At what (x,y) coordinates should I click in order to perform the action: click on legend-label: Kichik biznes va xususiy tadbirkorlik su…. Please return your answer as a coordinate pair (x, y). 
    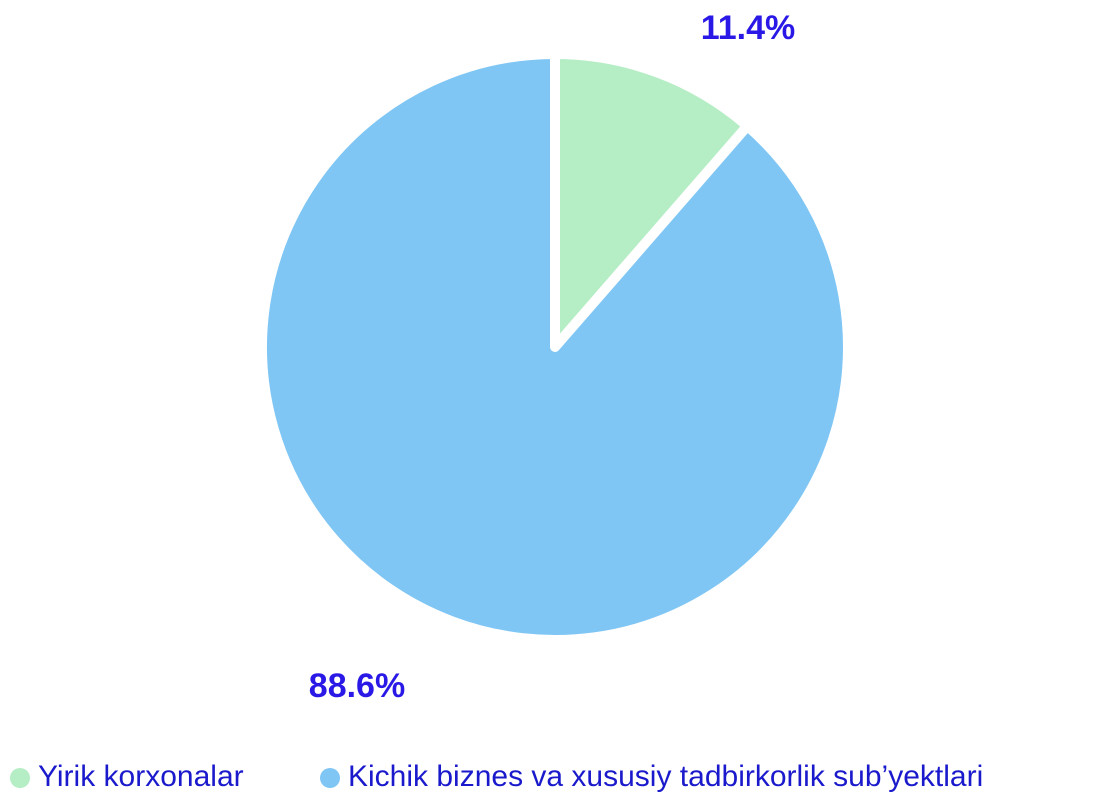
    Looking at the image, I should click on (665, 776).